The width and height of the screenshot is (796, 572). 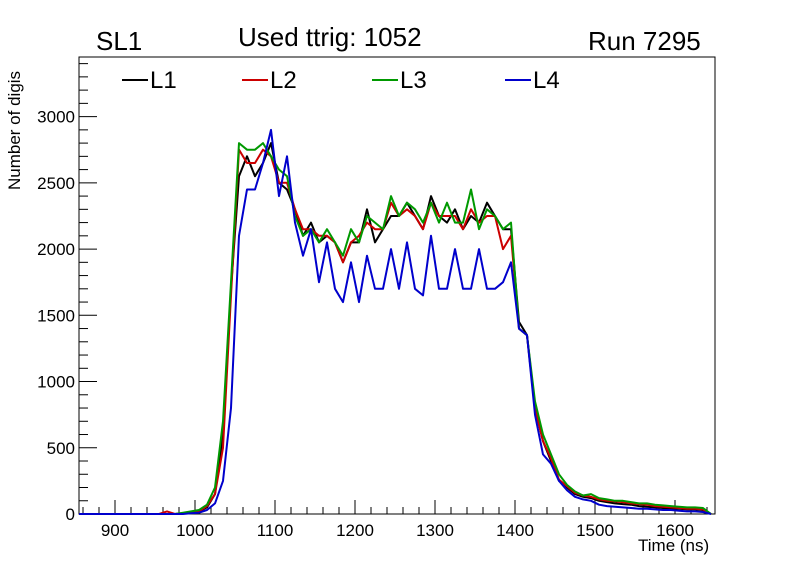 What do you see at coordinates (546, 80) in the screenshot?
I see `legend-label-l4: L4` at bounding box center [546, 80].